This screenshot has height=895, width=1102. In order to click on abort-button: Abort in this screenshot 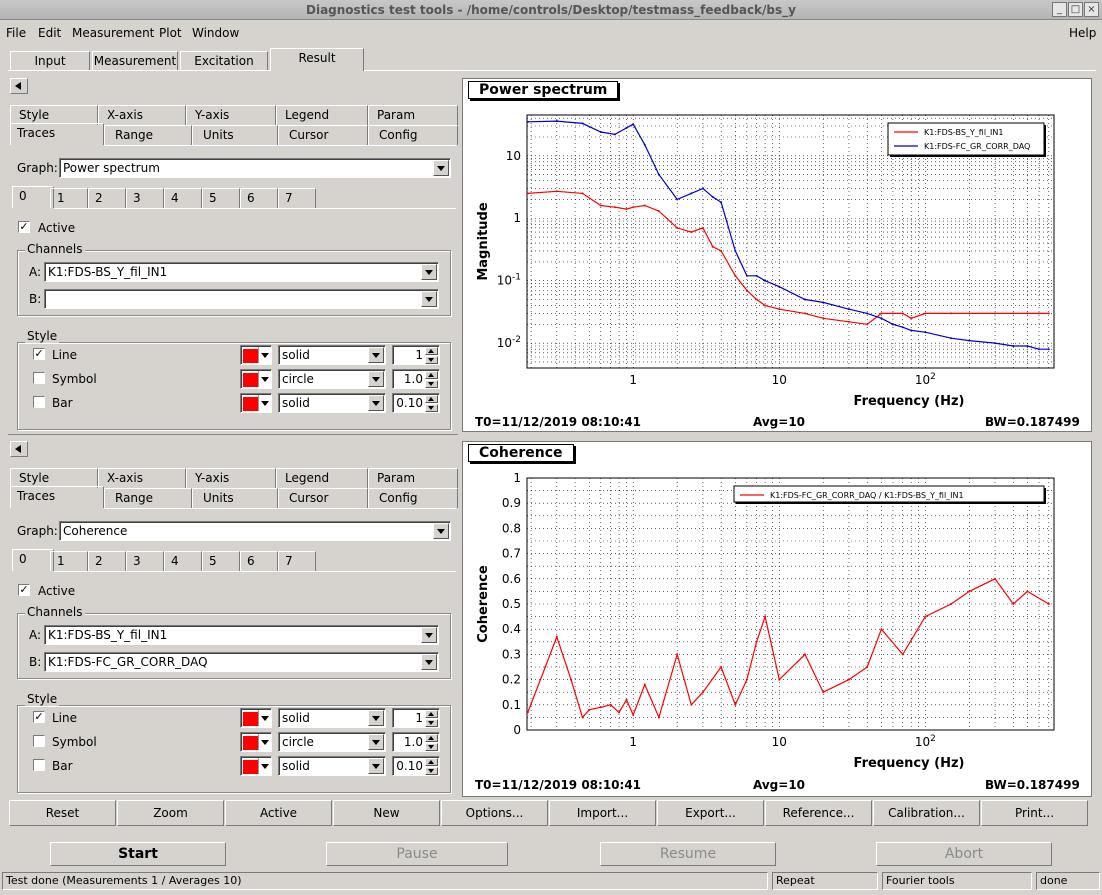, I will do `click(964, 854)`.